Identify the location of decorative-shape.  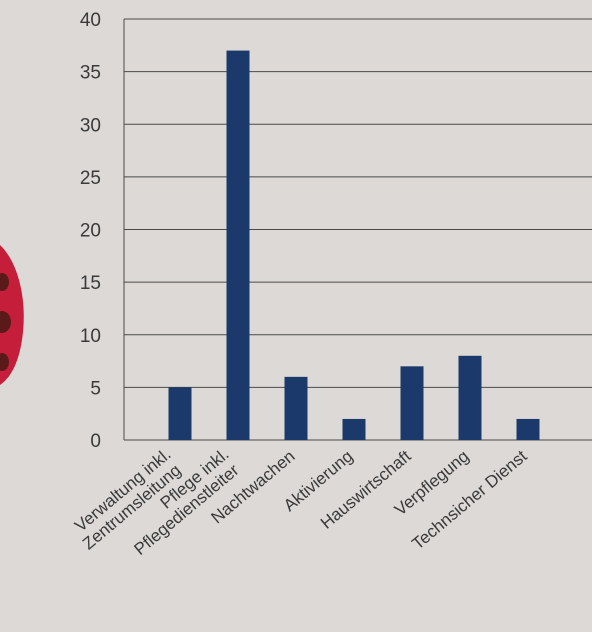
(12, 315).